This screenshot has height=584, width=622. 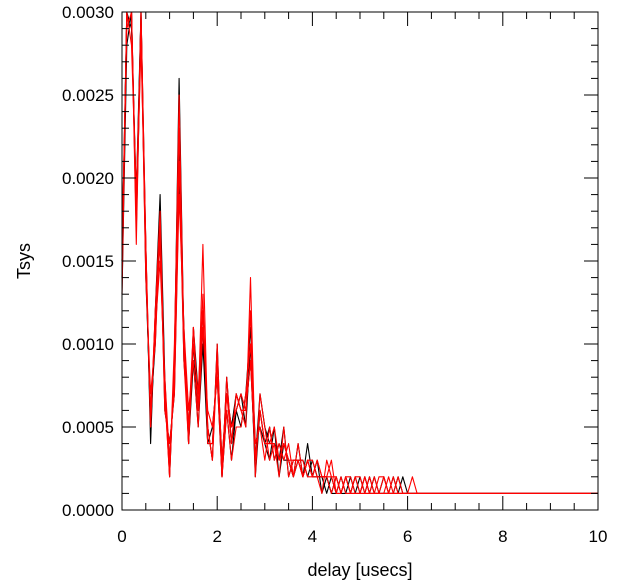 I want to click on y-tick-label: 0.0030, so click(x=88, y=12).